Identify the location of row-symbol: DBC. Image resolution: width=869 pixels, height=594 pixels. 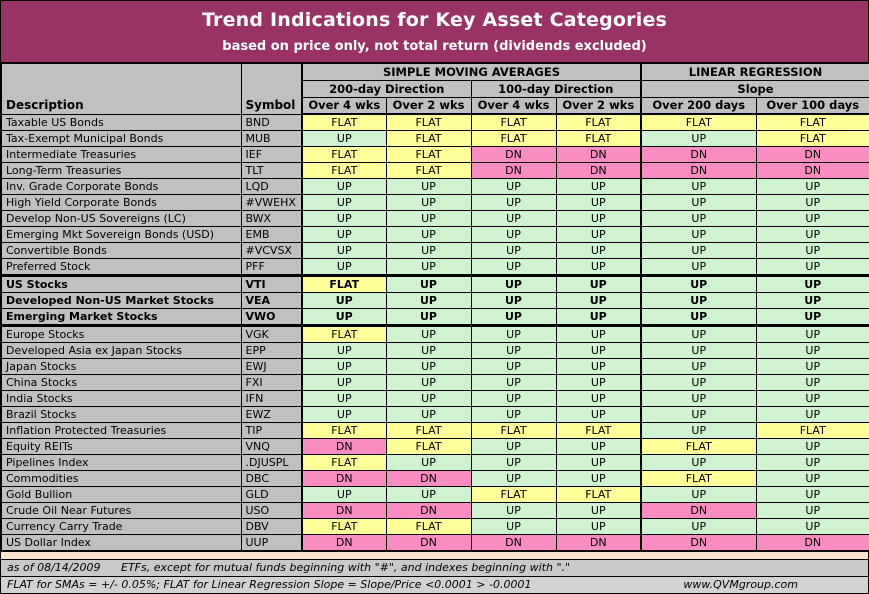
(271, 478).